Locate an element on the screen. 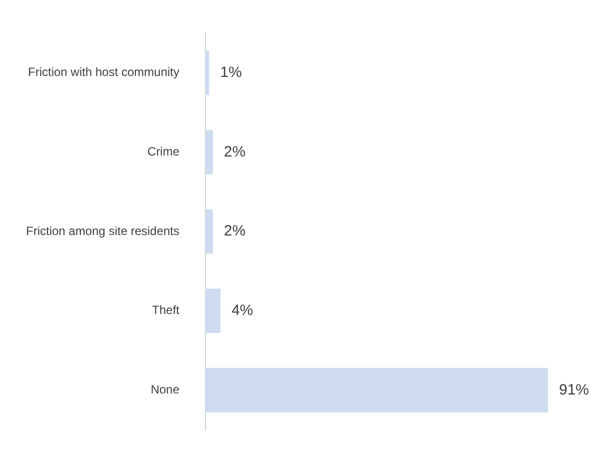 The height and width of the screenshot is (463, 592). data-label: 4% is located at coordinates (242, 310).